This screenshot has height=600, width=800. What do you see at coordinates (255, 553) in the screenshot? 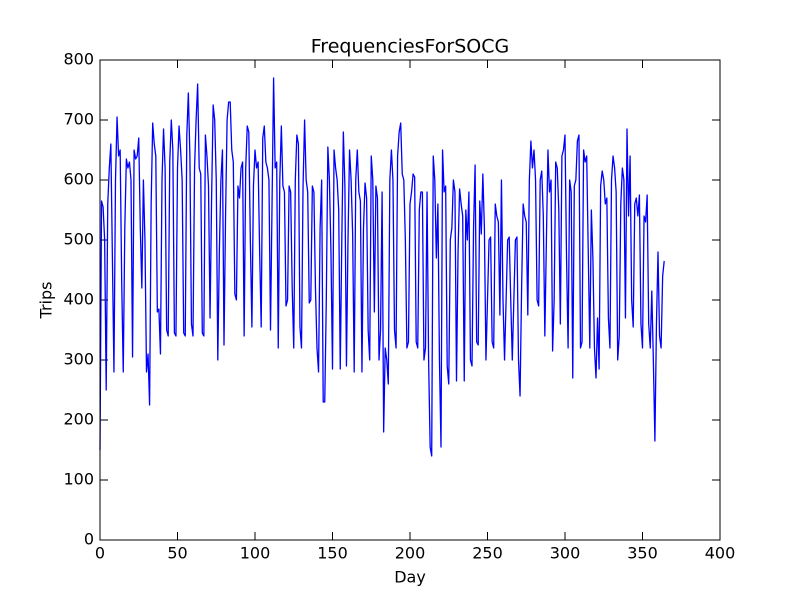
I see `x-tick-label: 100` at bounding box center [255, 553].